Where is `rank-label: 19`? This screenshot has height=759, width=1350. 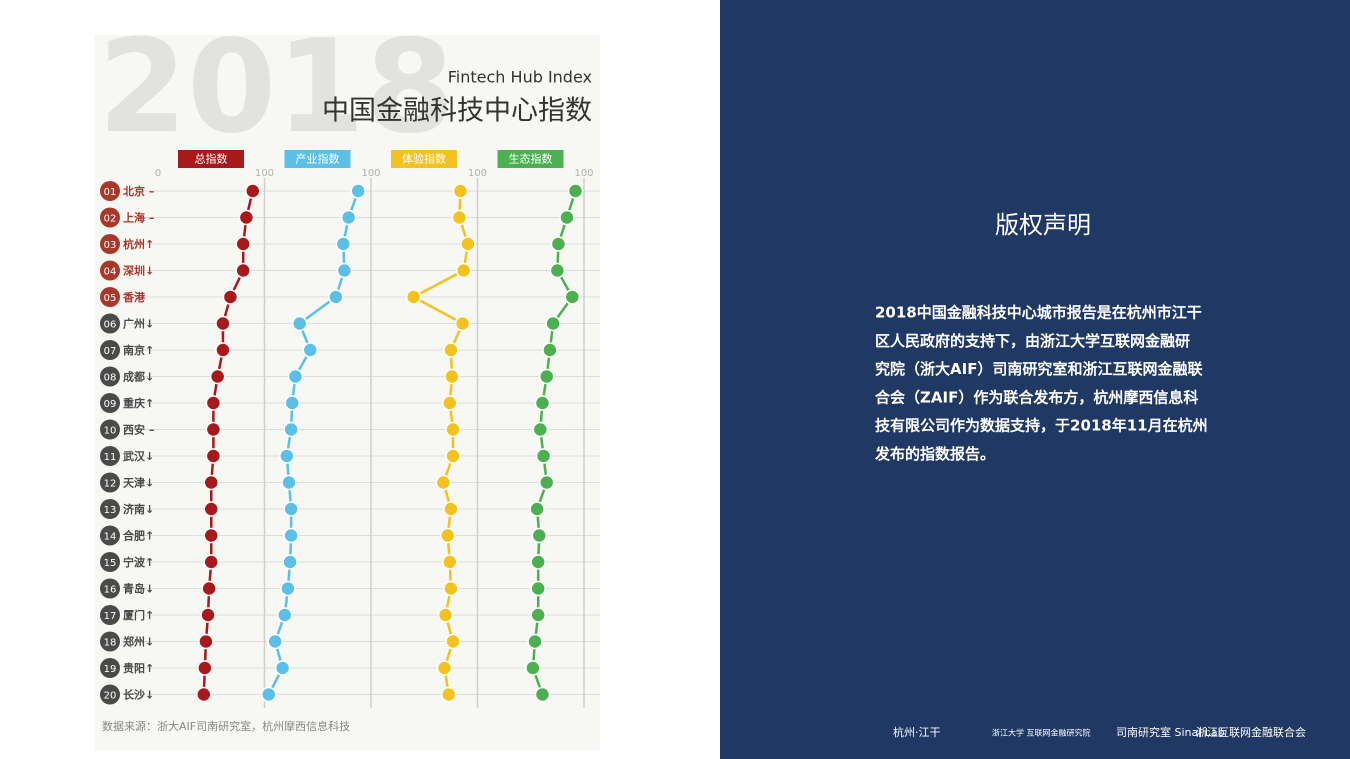 rank-label: 19 is located at coordinates (110, 669).